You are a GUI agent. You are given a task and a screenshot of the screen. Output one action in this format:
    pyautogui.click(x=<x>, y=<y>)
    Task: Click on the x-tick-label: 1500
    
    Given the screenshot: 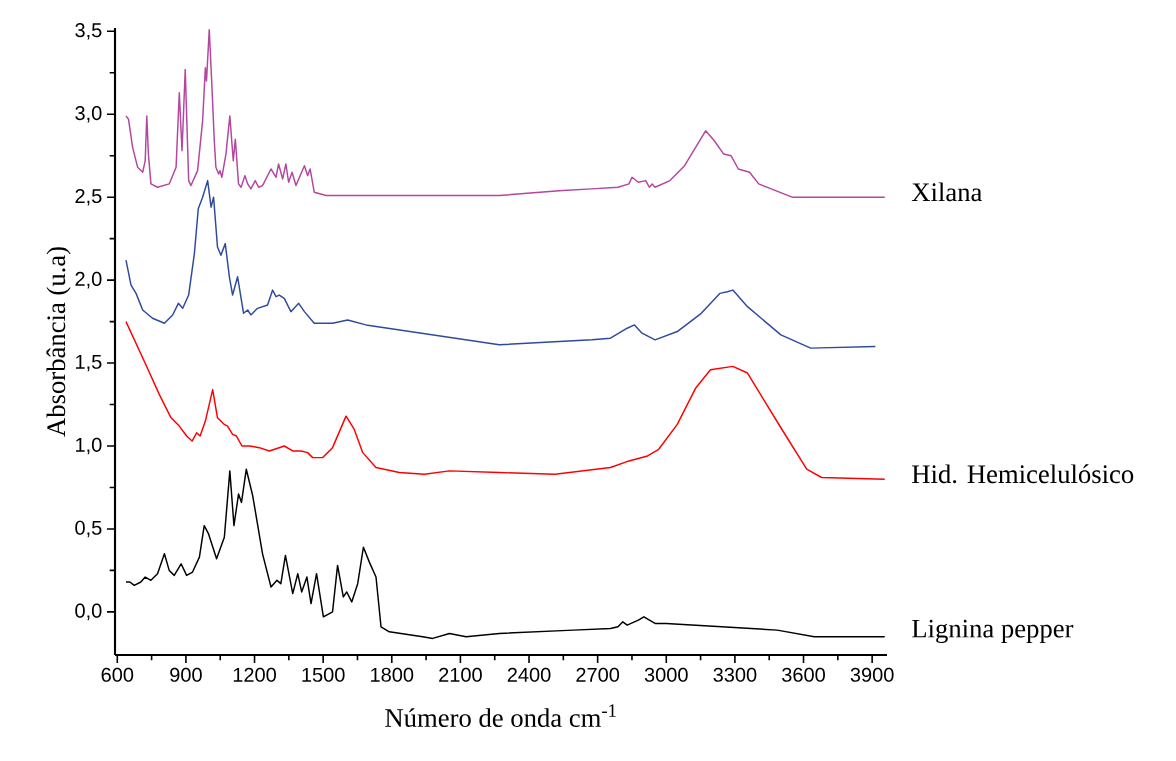 What is the action you would take?
    pyautogui.click(x=323, y=674)
    